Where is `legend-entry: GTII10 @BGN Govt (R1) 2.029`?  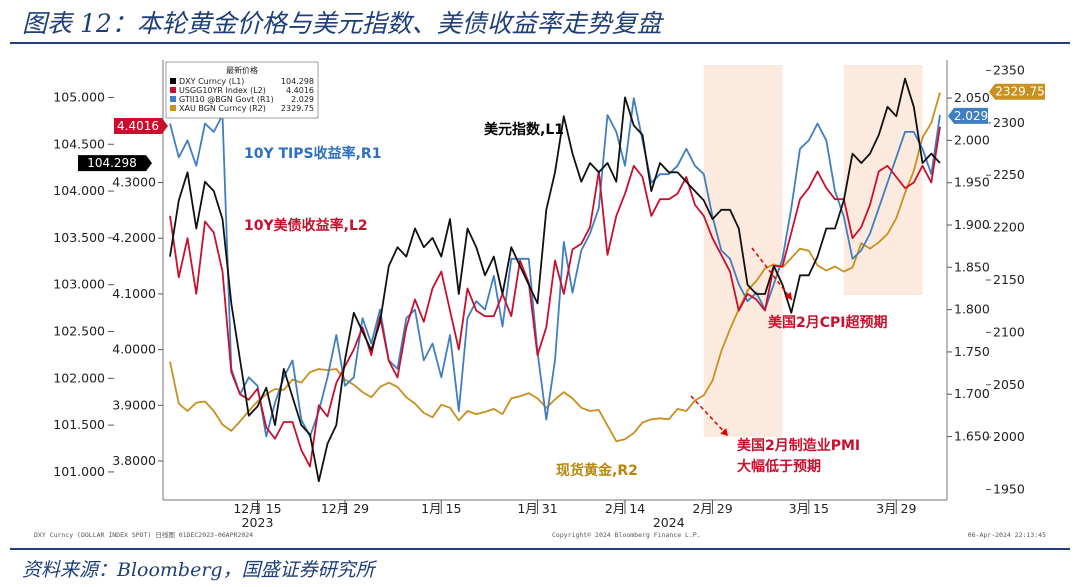 legend-entry: GTII10 @BGN Govt (R1) 2.029 is located at coordinates (242, 99).